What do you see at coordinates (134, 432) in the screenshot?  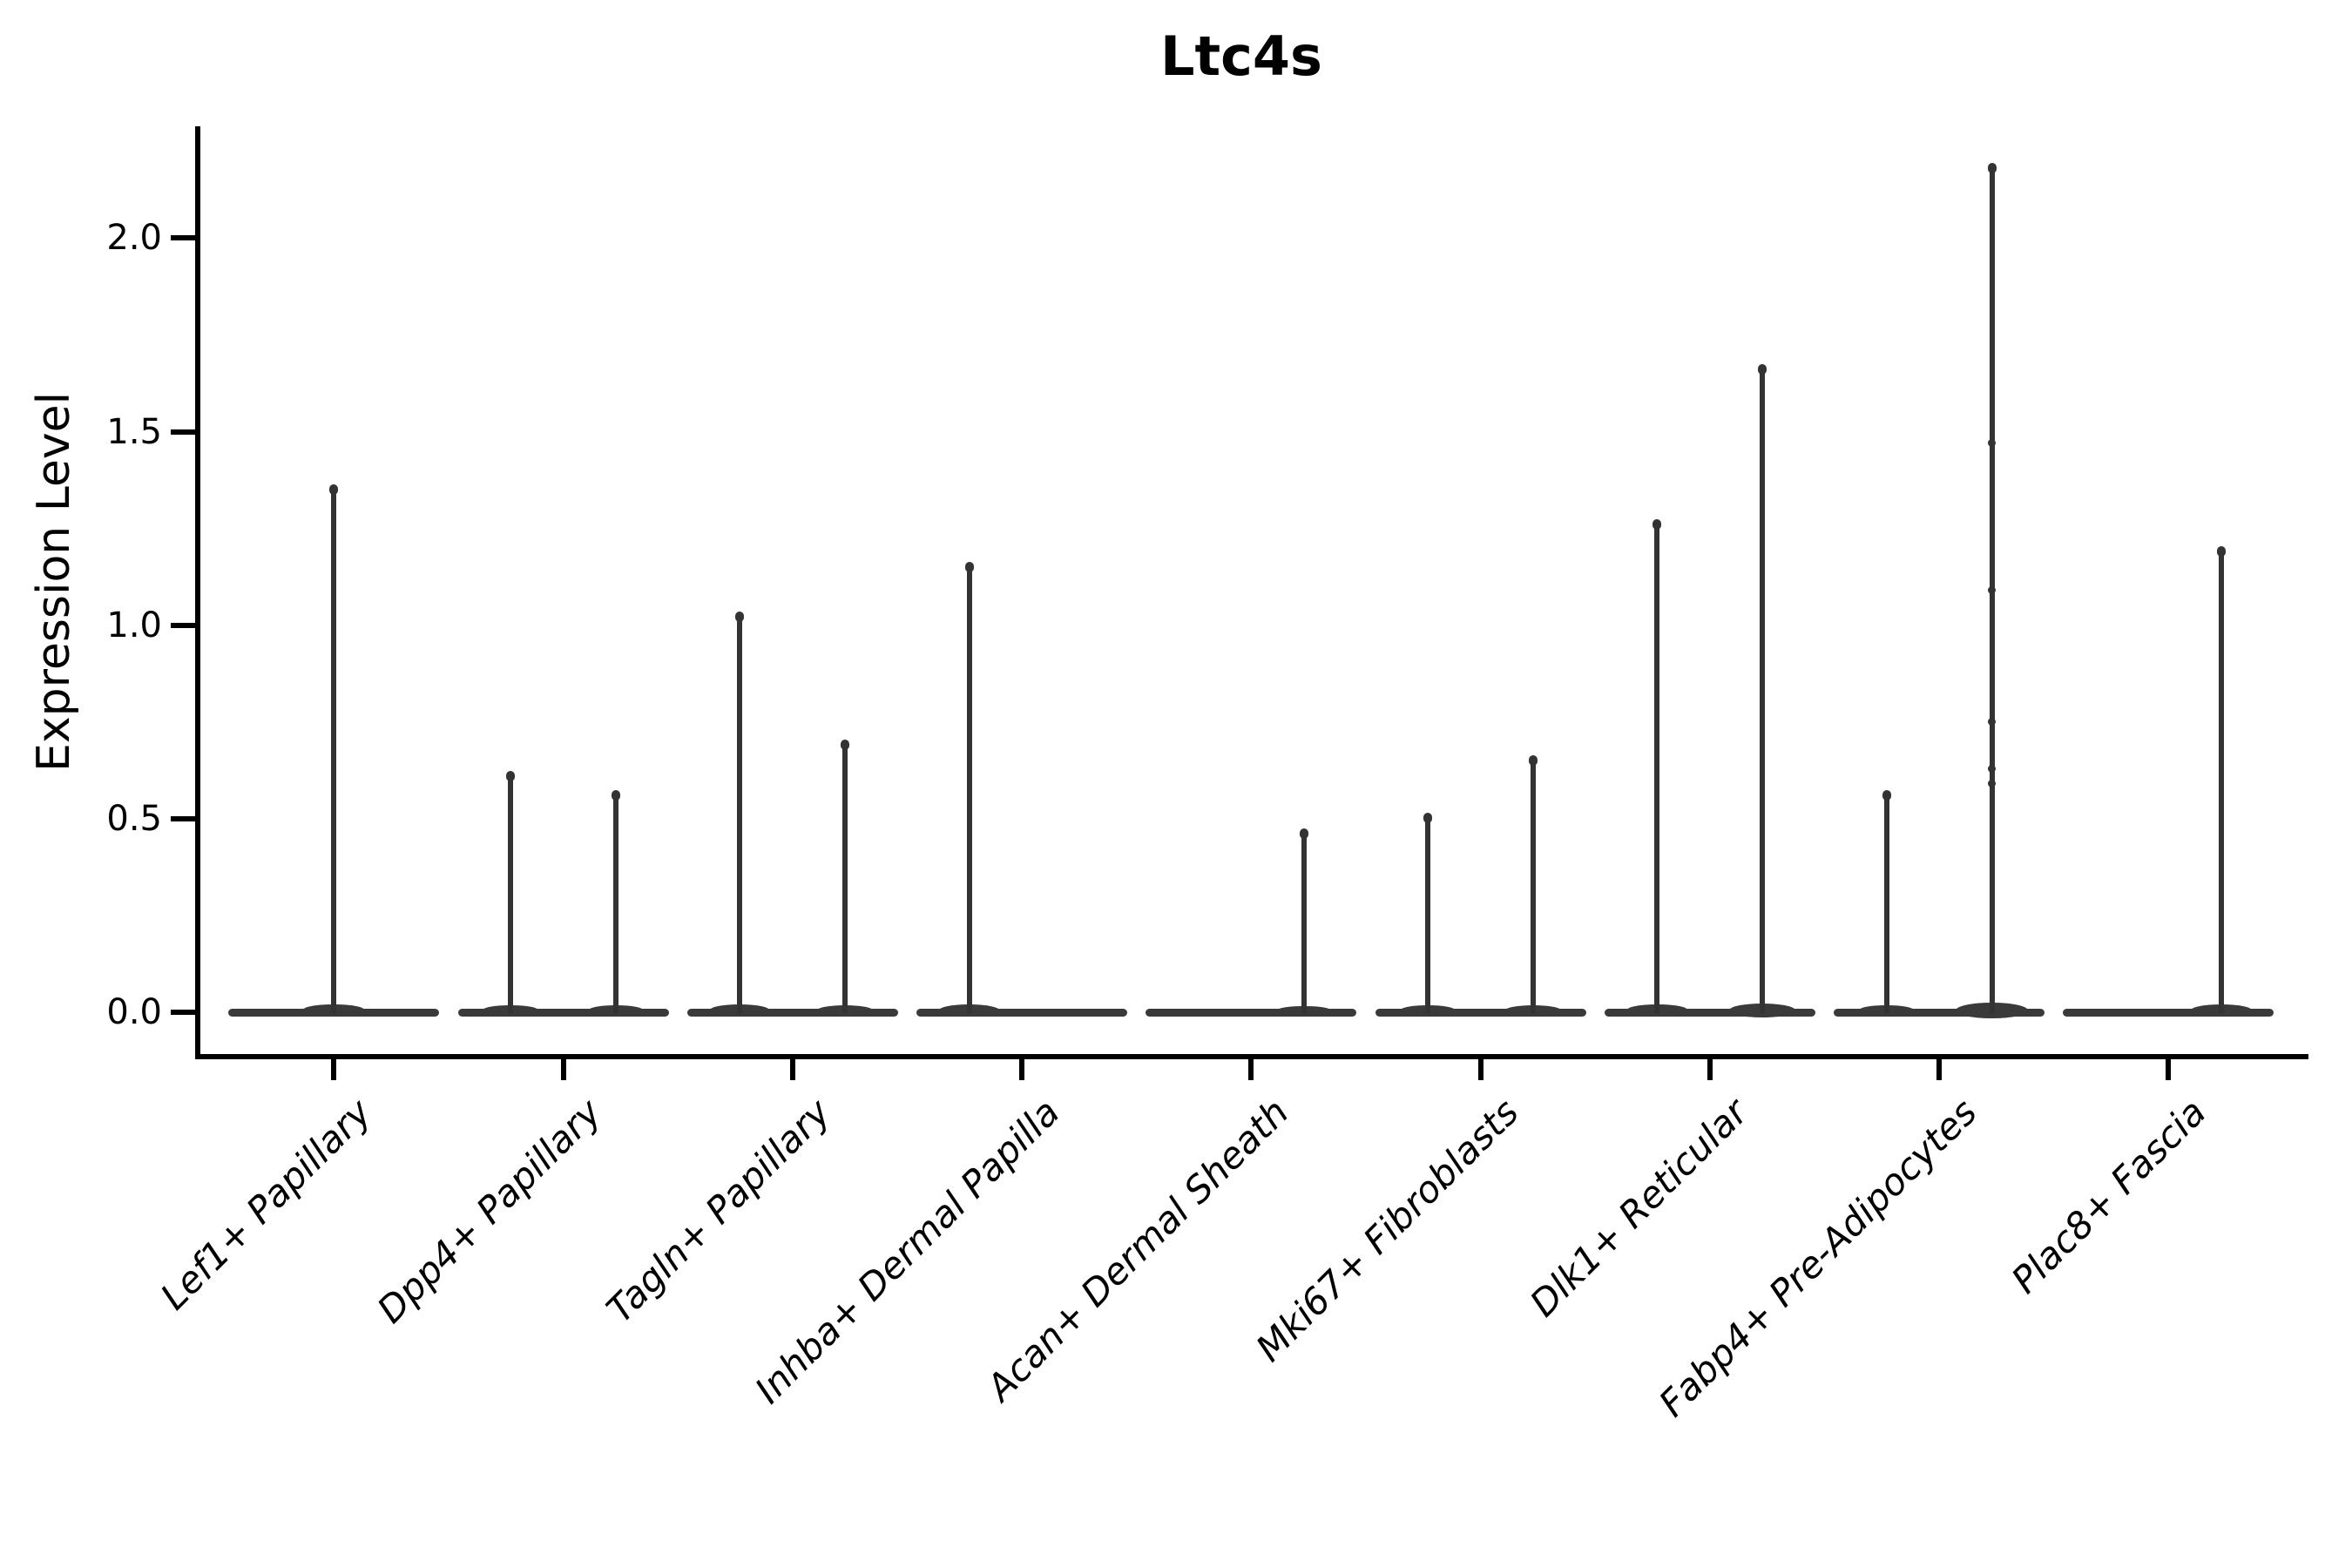 I see `y-tick-label: 1.5` at bounding box center [134, 432].